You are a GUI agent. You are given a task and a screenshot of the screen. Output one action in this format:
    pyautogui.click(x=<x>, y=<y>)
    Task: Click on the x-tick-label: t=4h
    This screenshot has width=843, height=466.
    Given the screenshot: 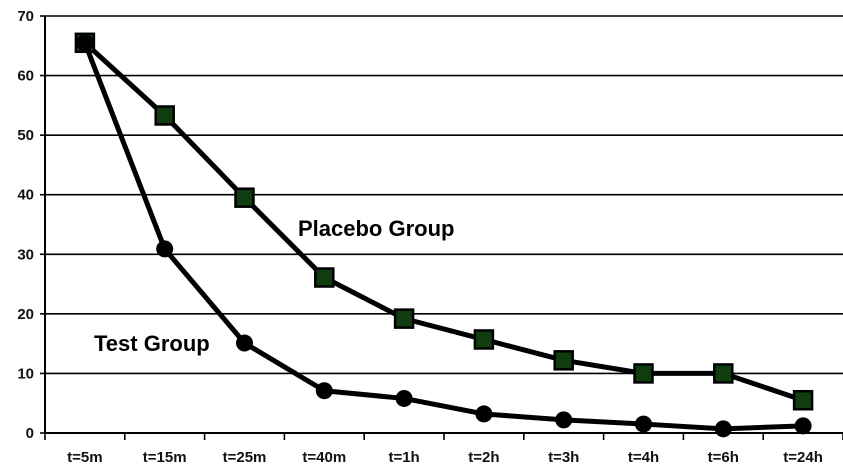 What is the action you would take?
    pyautogui.click(x=643, y=457)
    